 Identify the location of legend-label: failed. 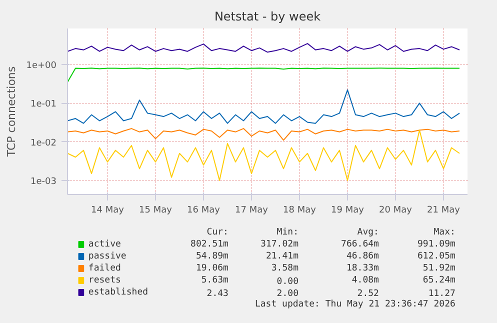
(104, 269).